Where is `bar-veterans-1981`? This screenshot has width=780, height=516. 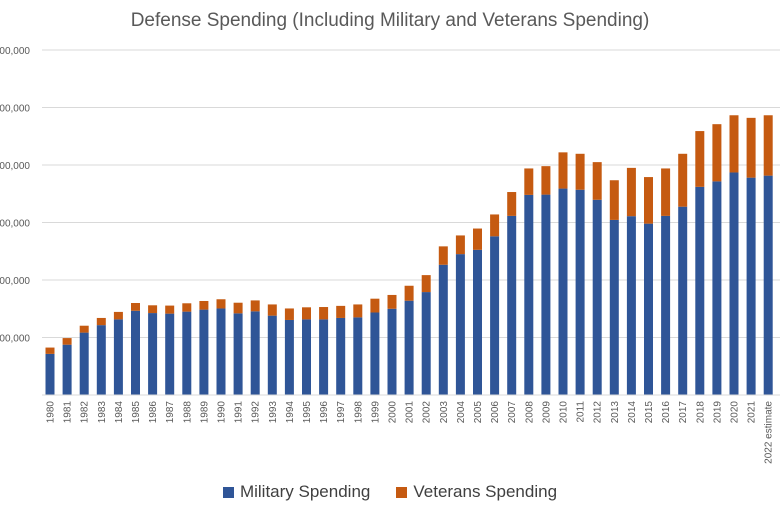
bar-veterans-1981 is located at coordinates (67, 341).